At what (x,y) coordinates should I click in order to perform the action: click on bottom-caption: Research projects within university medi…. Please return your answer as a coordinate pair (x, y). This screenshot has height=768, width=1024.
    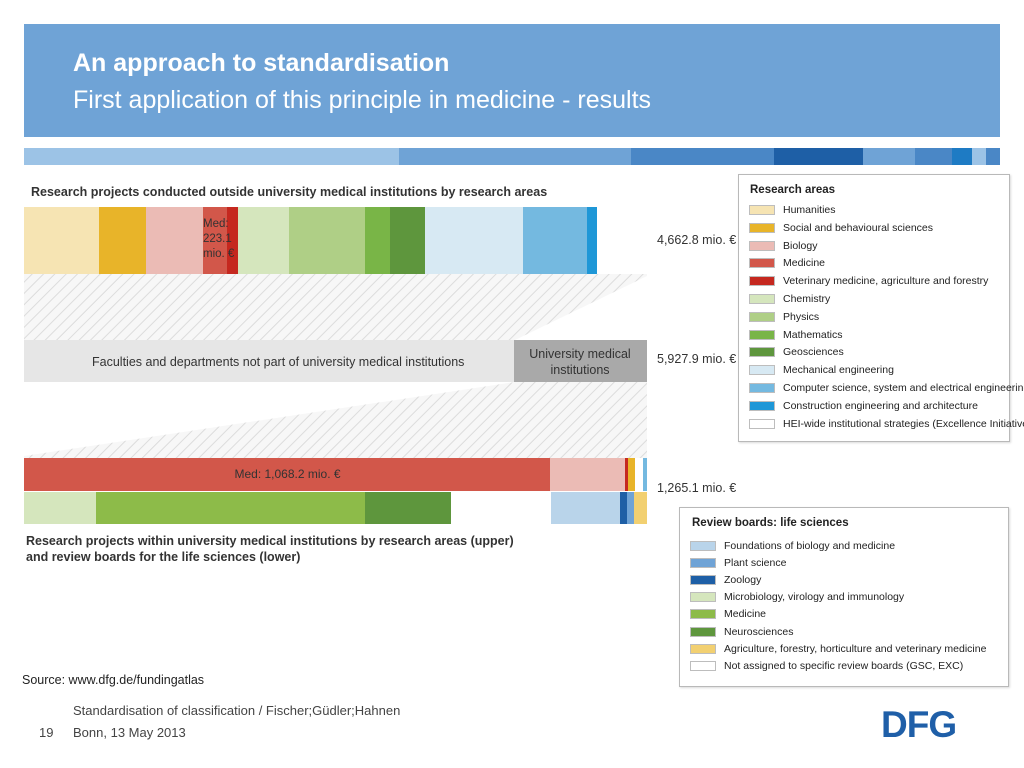
    Looking at the image, I should click on (270, 549).